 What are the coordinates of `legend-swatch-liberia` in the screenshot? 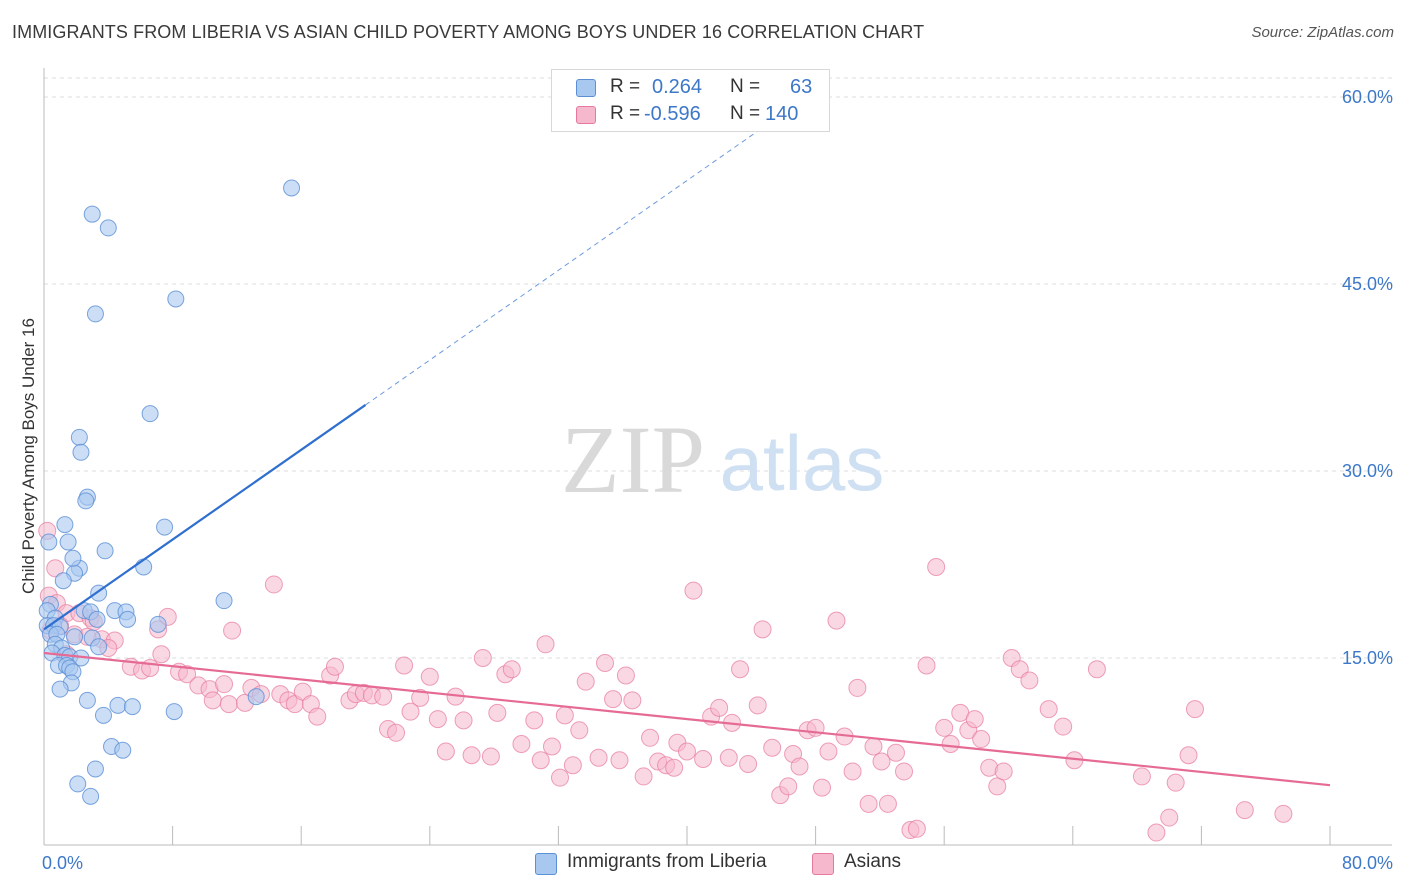 It's located at (586, 88).